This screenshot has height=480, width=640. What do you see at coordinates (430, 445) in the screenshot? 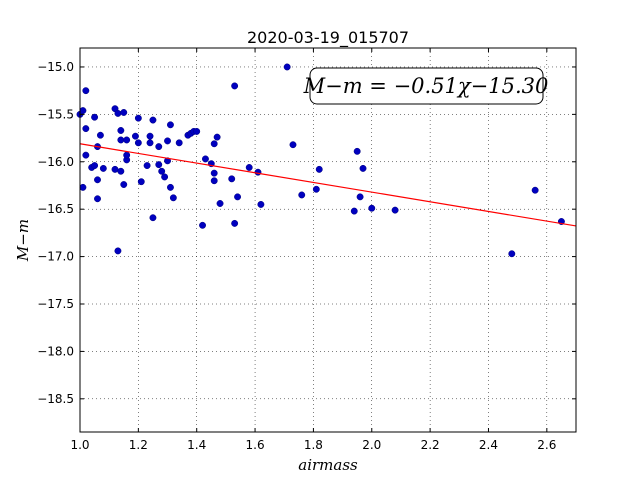
I see `x-tick-label: 2.2` at bounding box center [430, 445].